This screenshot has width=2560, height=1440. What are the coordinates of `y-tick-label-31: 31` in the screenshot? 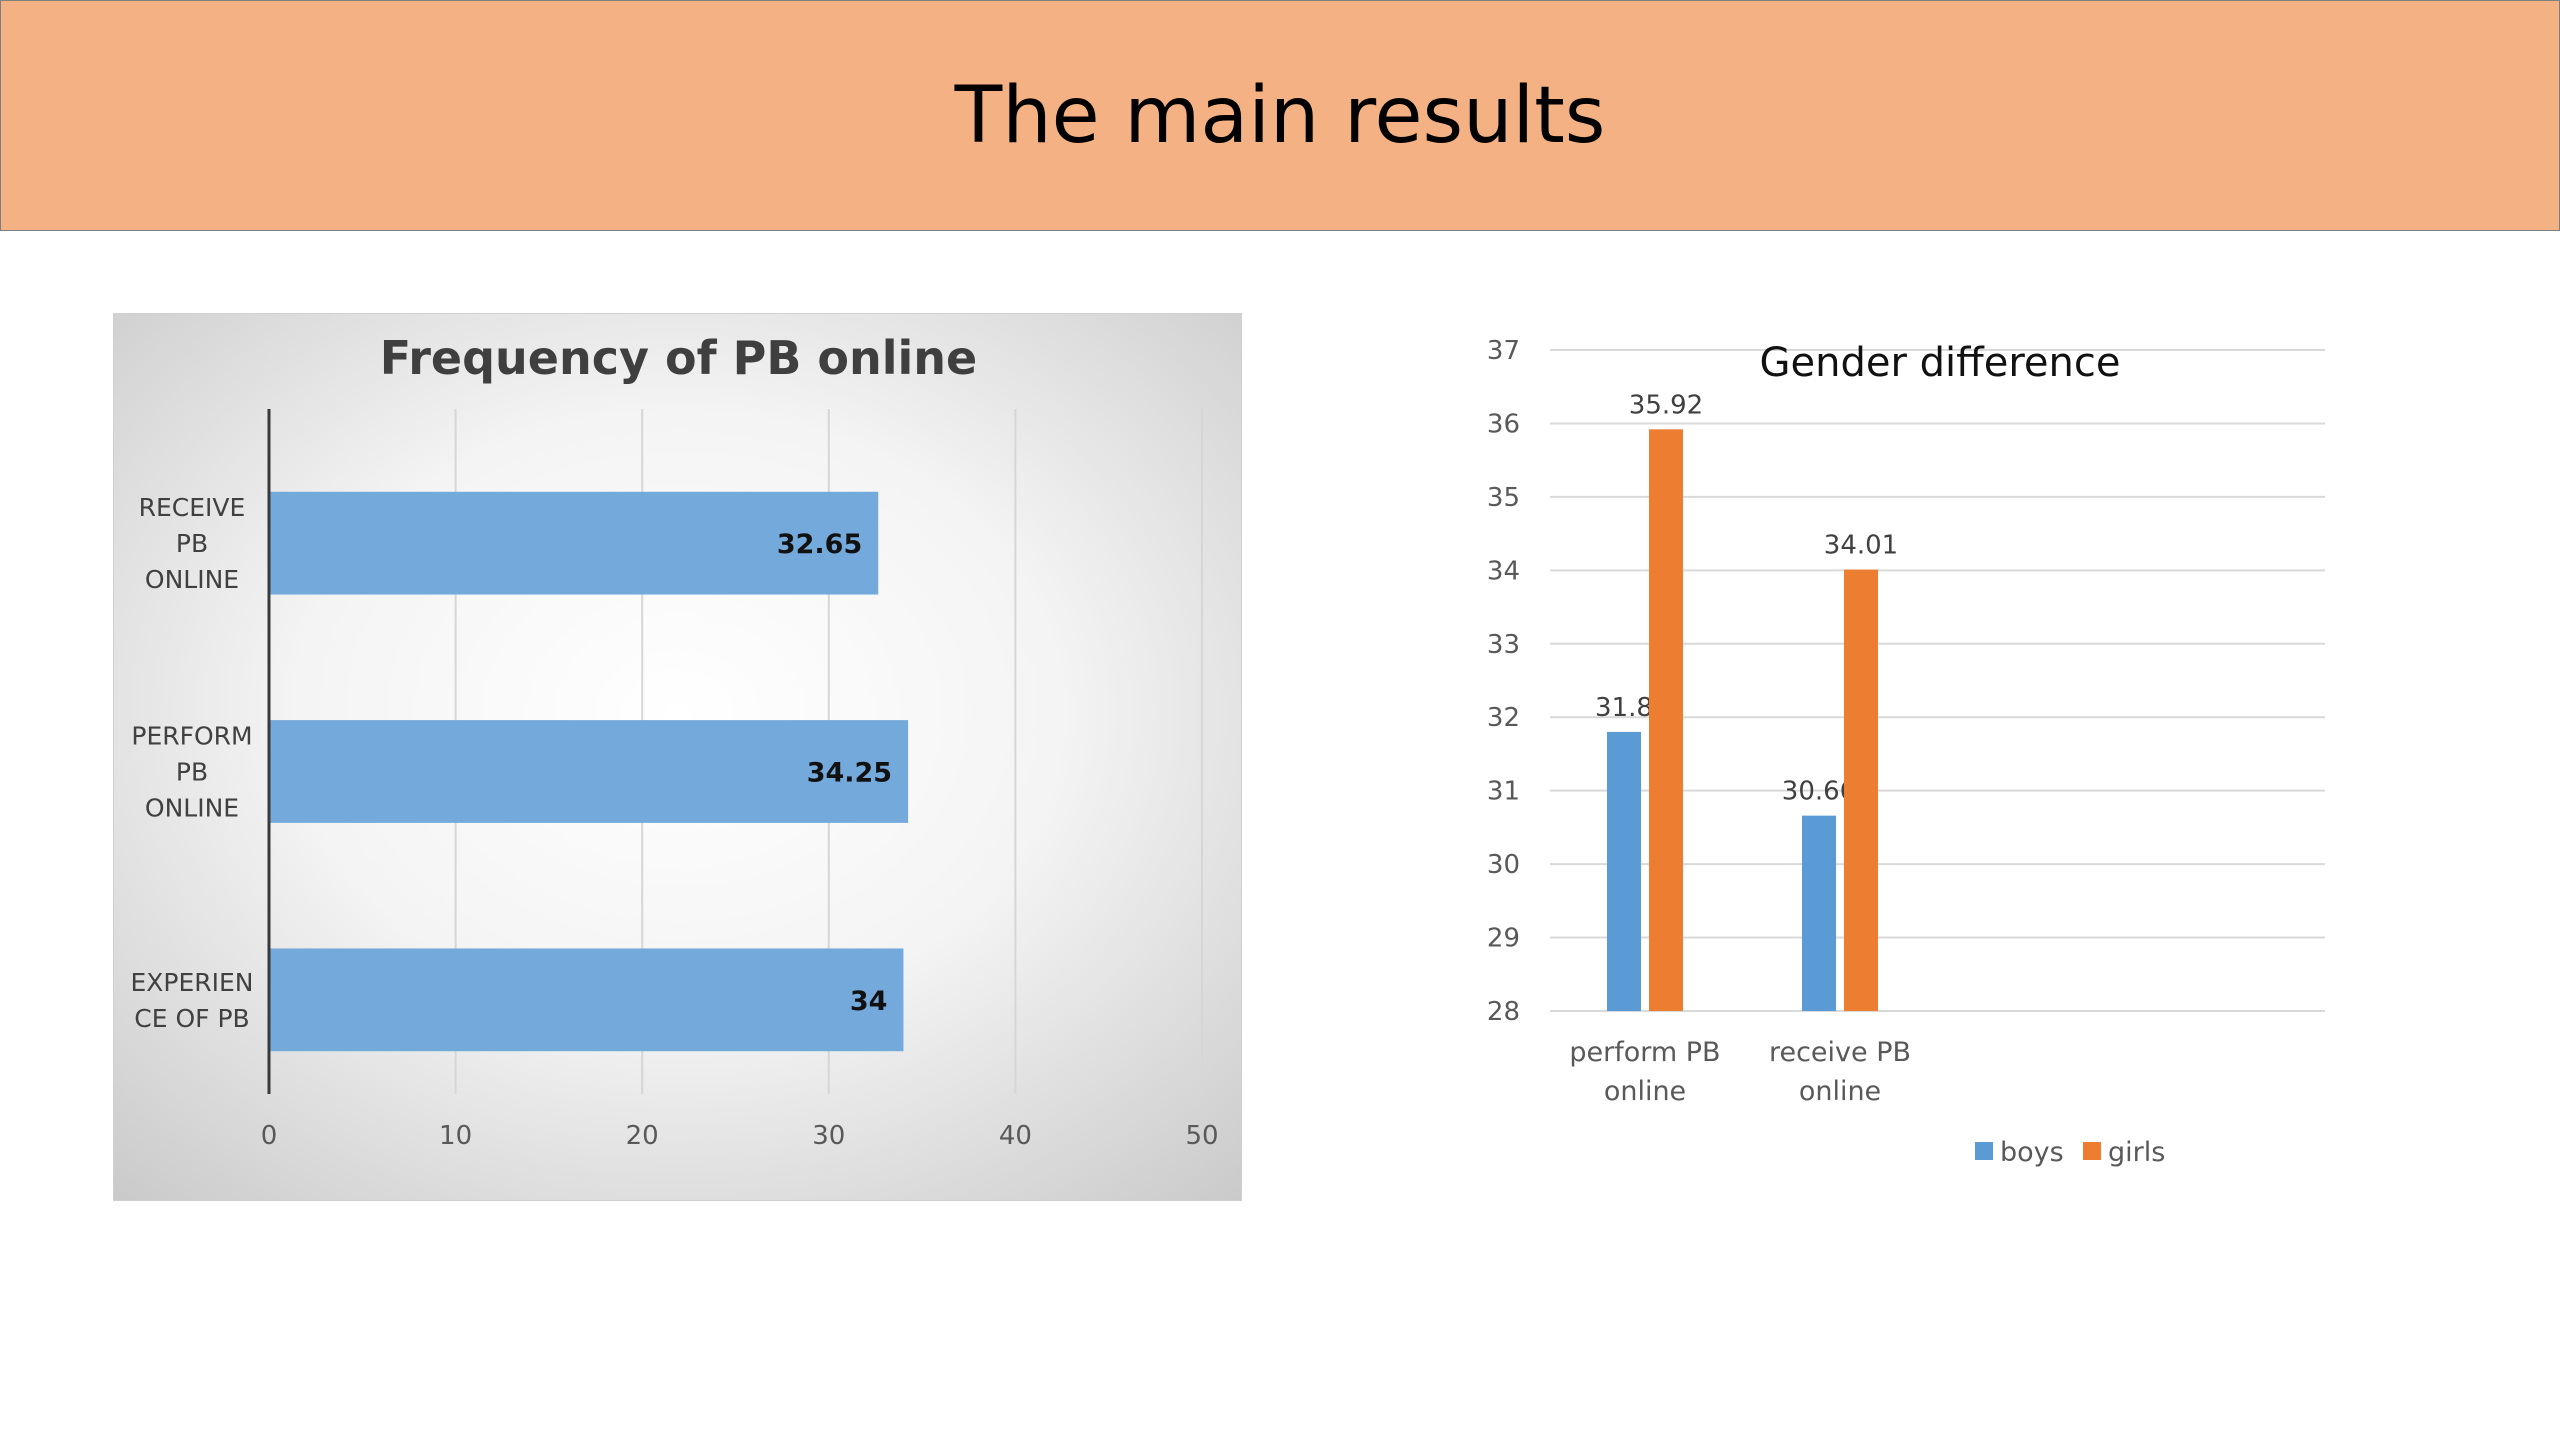 It's located at (1503, 792).